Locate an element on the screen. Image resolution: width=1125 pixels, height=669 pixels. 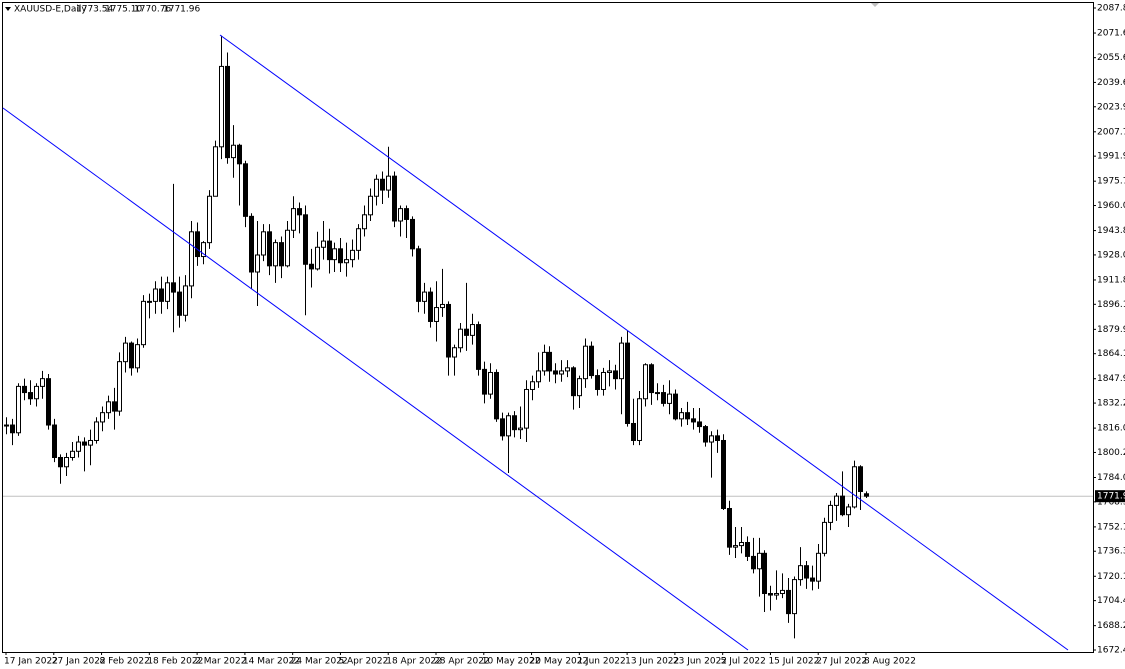
y-tick-label: 1768.30 is located at coordinates (1111, 502).